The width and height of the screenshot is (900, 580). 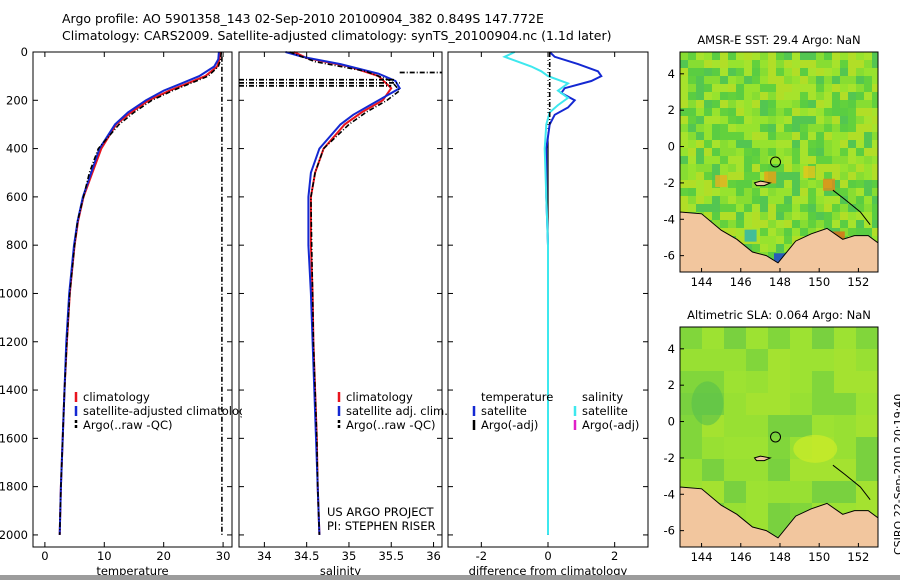 What do you see at coordinates (669, 458) in the screenshot?
I see `map-y-tick-label: -2` at bounding box center [669, 458].